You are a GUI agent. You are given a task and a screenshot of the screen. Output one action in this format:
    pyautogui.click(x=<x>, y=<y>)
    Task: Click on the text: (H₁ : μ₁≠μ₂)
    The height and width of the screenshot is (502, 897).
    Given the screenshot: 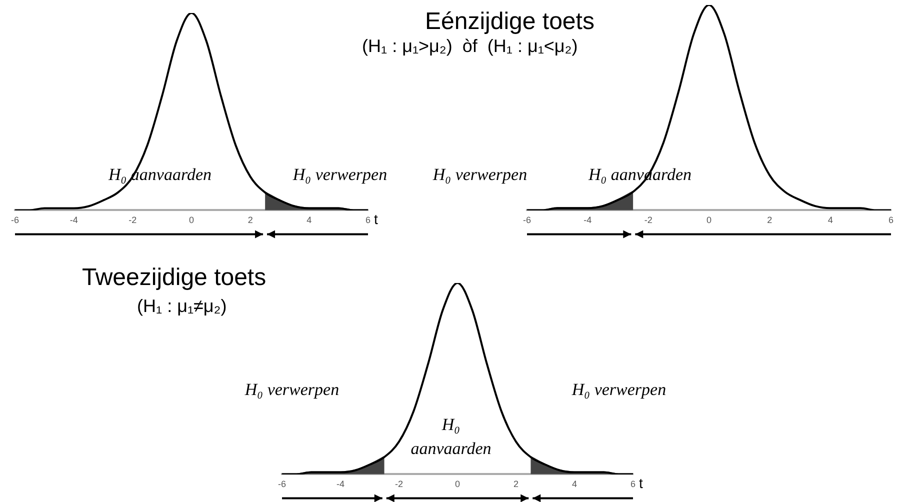 What is the action you would take?
    pyautogui.click(x=182, y=306)
    